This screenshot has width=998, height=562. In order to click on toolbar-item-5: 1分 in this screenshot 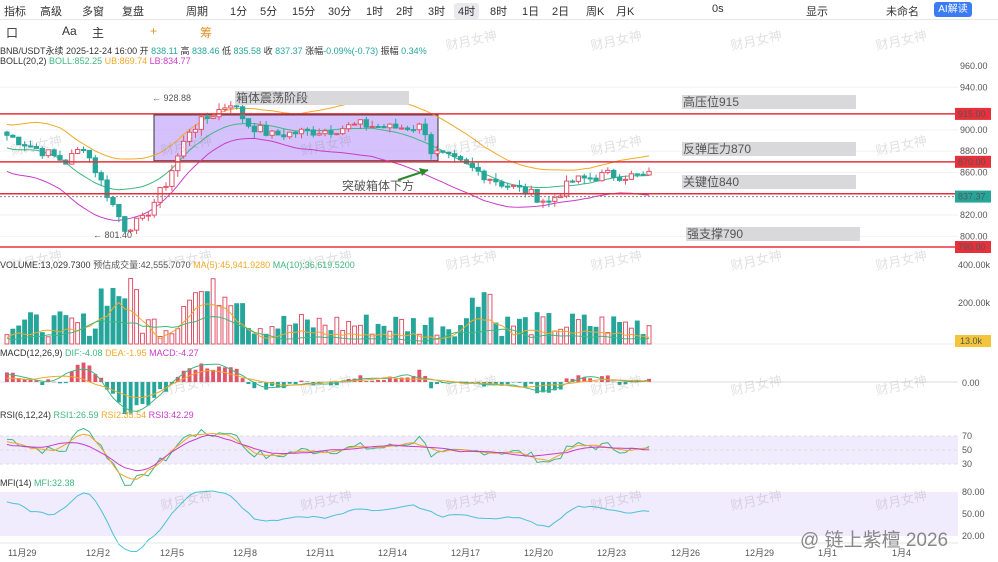, I will do `click(239, 12)`.